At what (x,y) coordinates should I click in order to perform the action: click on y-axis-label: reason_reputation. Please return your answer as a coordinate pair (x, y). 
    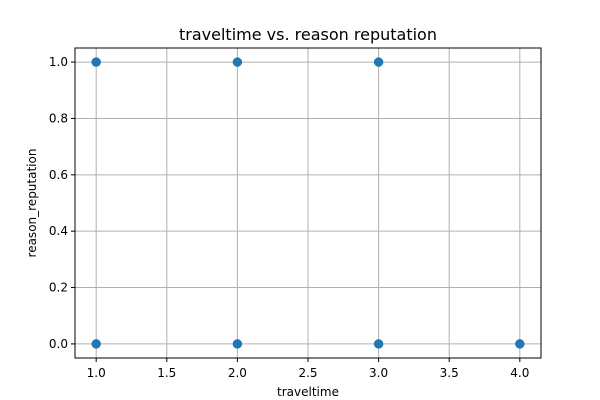
    Looking at the image, I should click on (32, 203).